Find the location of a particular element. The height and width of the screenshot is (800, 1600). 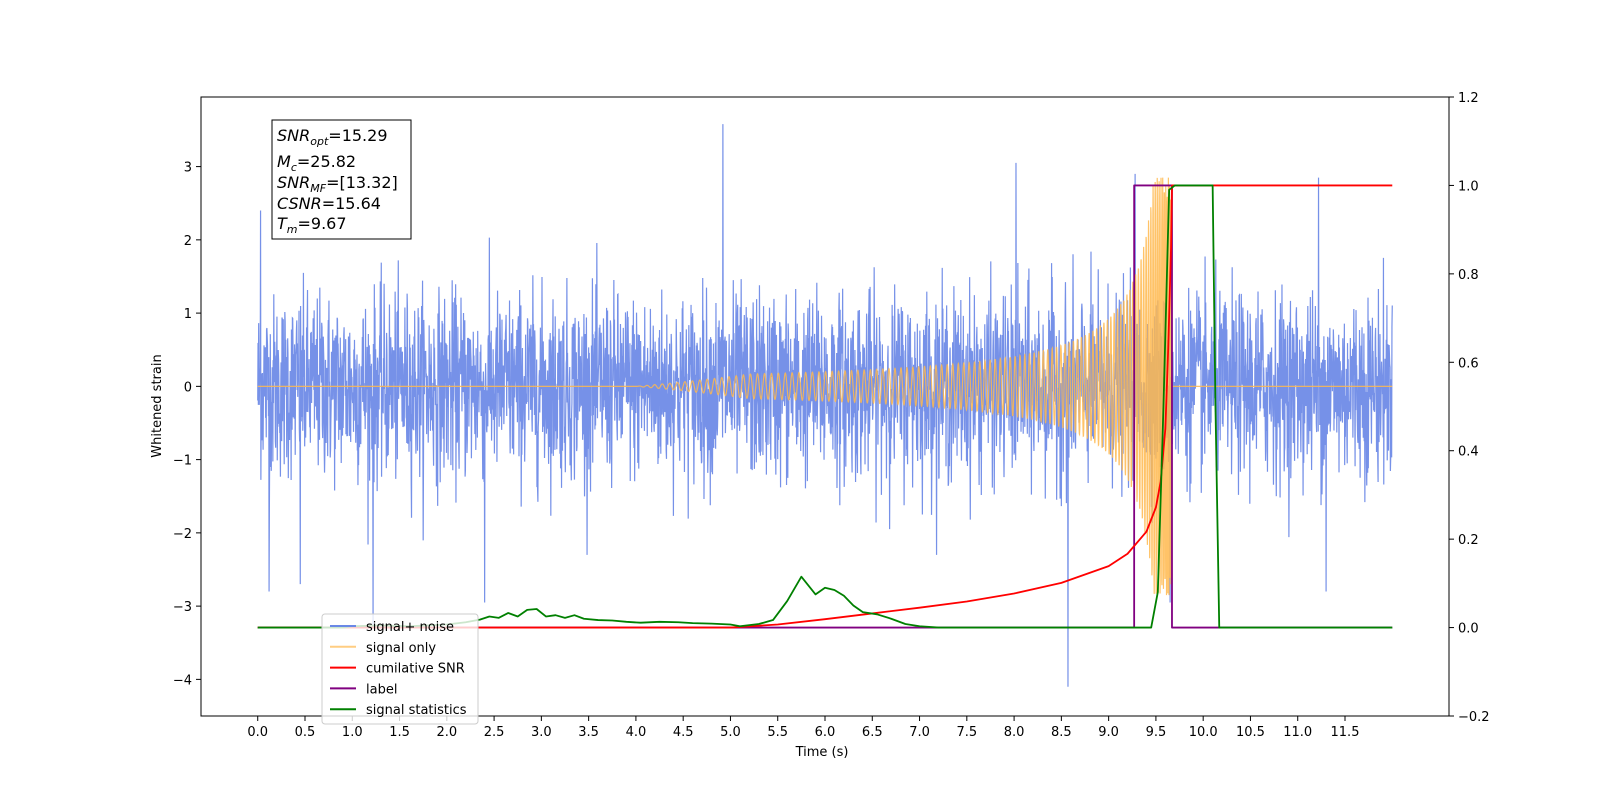

legend-label: signal+ noise is located at coordinates (410, 627).